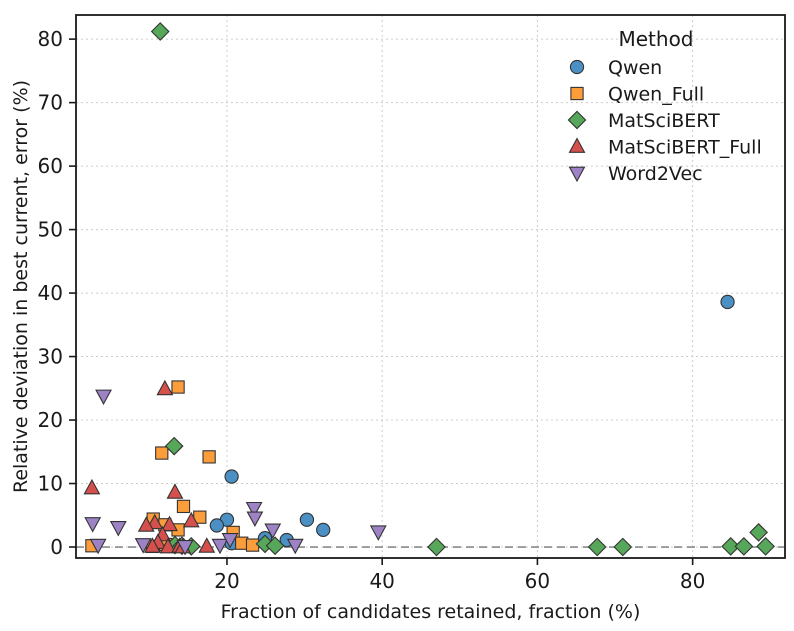 The width and height of the screenshot is (794, 631). I want to click on legend-item-qwen: Qwen, so click(615, 68).